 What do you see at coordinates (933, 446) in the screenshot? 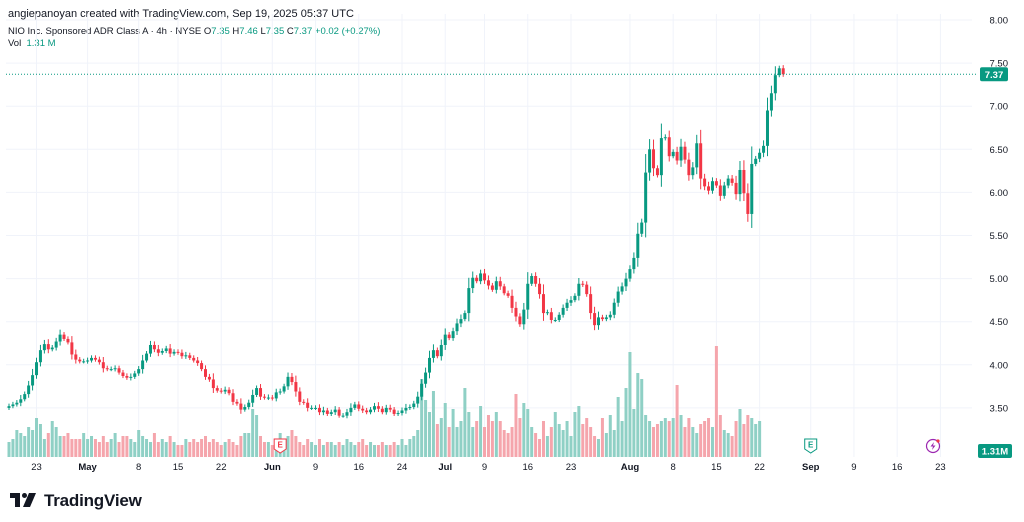
I see `lightning-icon` at bounding box center [933, 446].